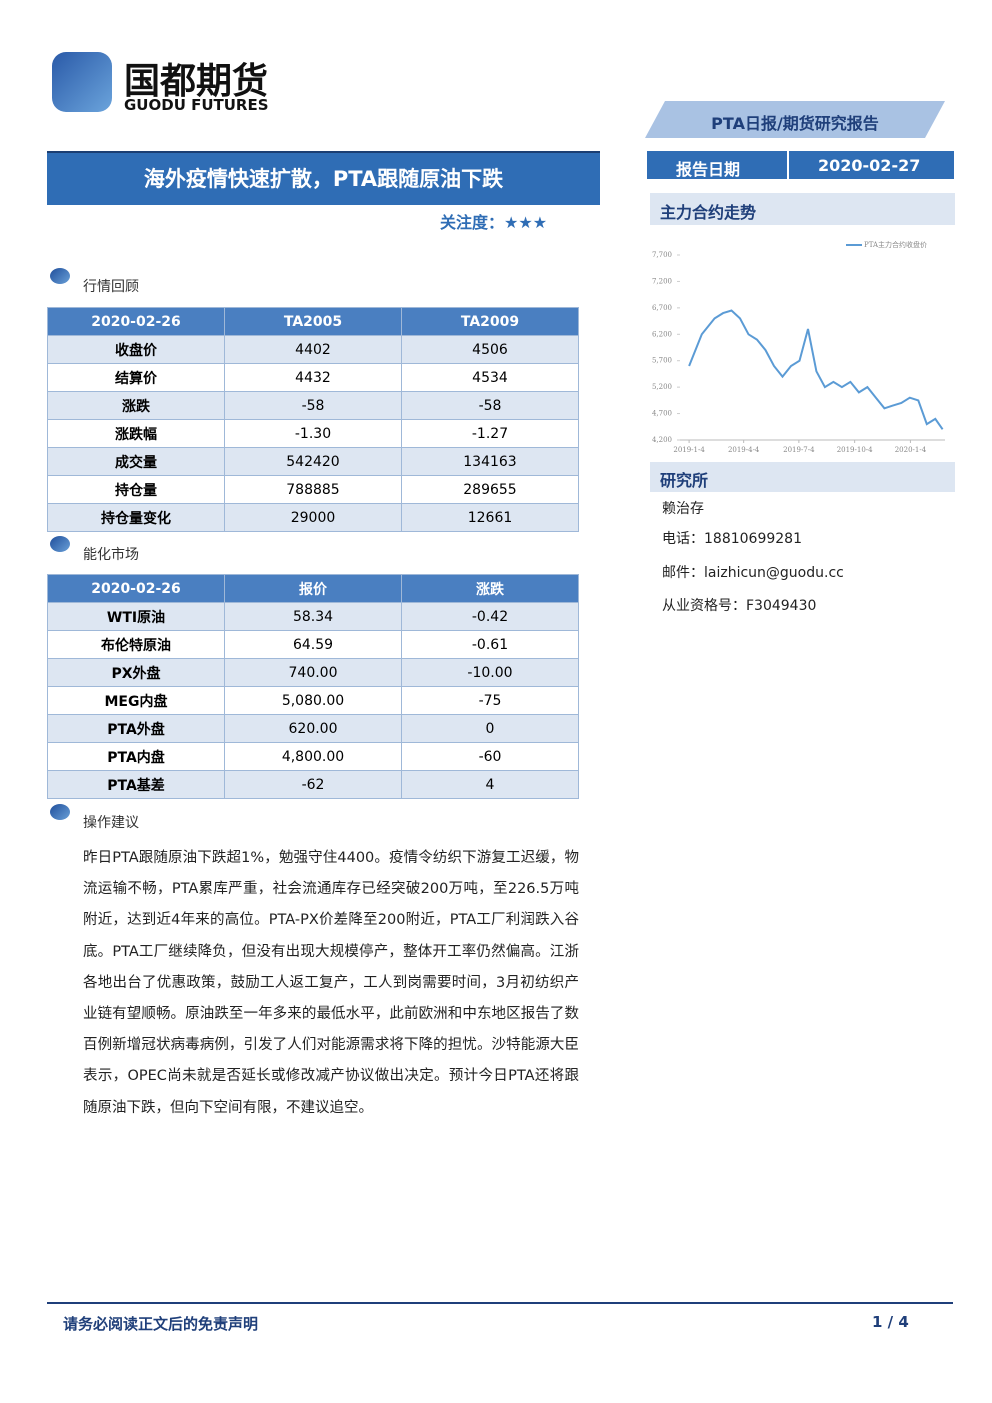 The image size is (992, 1403). What do you see at coordinates (662, 414) in the screenshot?
I see `y-tick-label: 4,700` at bounding box center [662, 414].